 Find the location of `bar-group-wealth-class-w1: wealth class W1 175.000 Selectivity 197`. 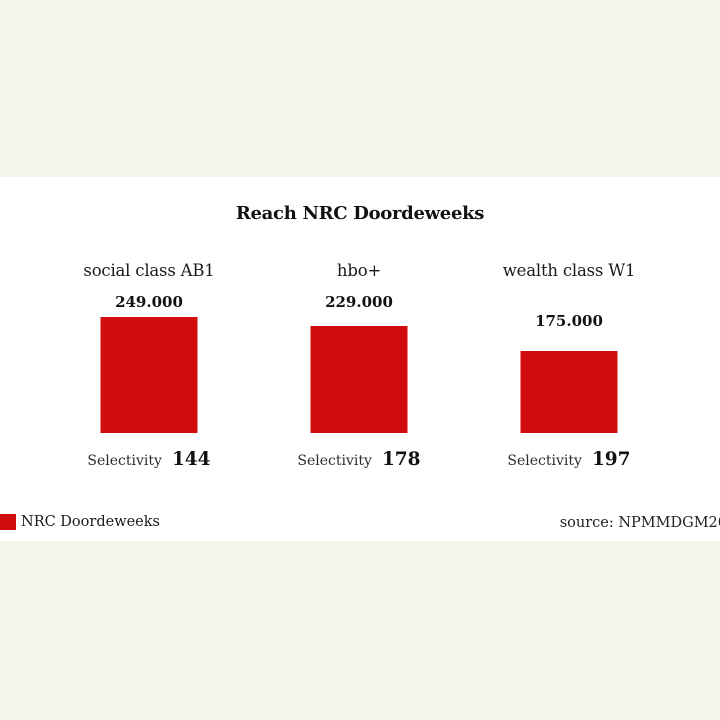

bar-group-wealth-class-w1: wealth class W1 175.000 Selectivity 197 is located at coordinates (569, 365).